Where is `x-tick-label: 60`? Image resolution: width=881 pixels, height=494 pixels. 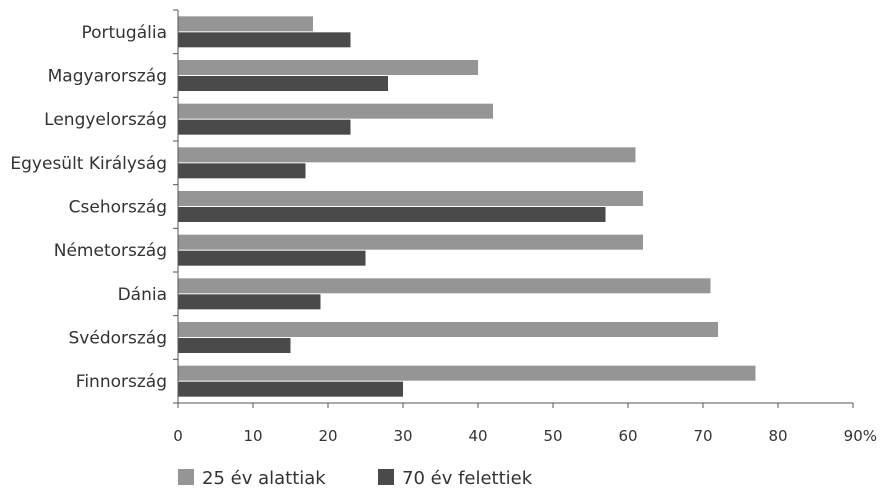
x-tick-label: 60 is located at coordinates (627, 436).